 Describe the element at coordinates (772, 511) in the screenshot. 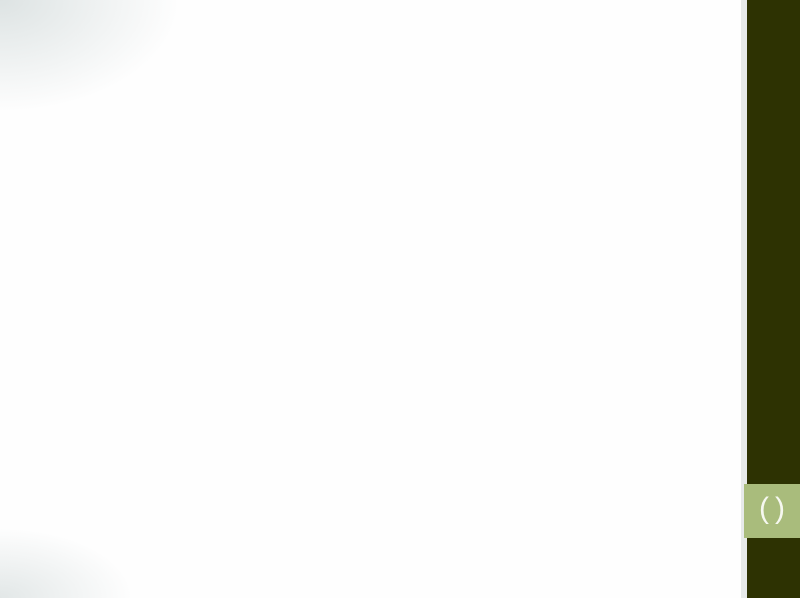

I see `page-number-badge: ( )` at that location.